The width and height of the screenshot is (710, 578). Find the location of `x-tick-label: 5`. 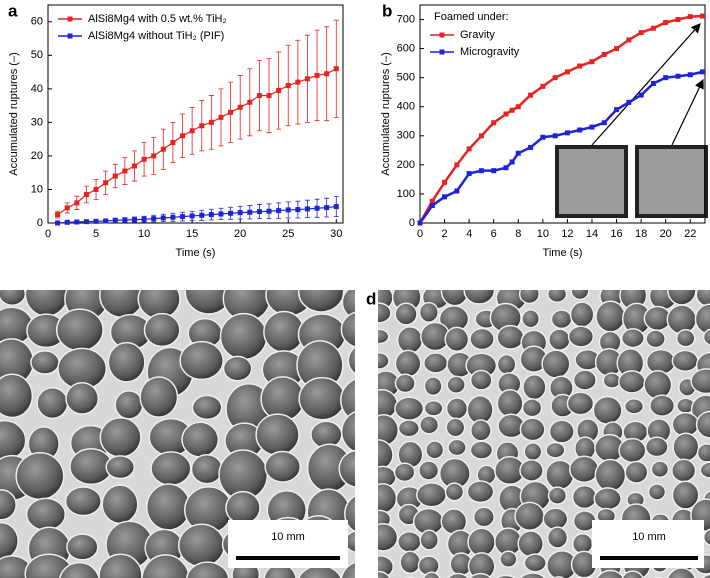

x-tick-label: 5 is located at coordinates (96, 234).